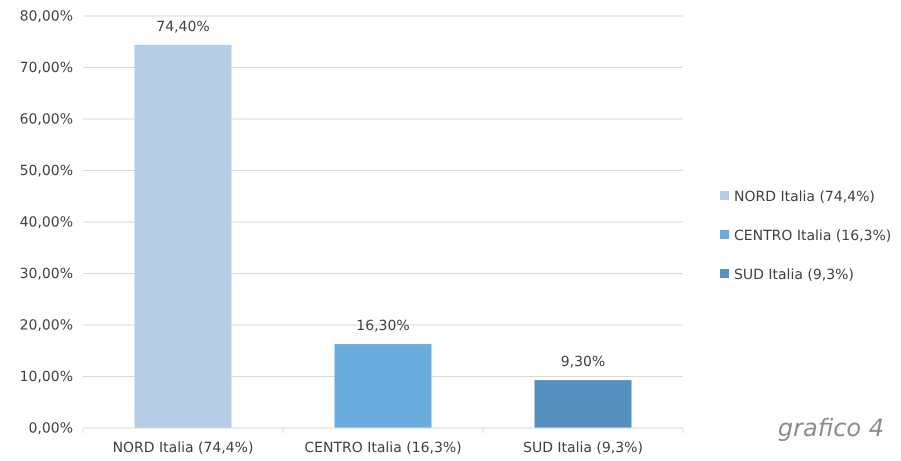 This screenshot has height=461, width=901. What do you see at coordinates (46, 222) in the screenshot?
I see `y-tick-label: 40,00%` at bounding box center [46, 222].